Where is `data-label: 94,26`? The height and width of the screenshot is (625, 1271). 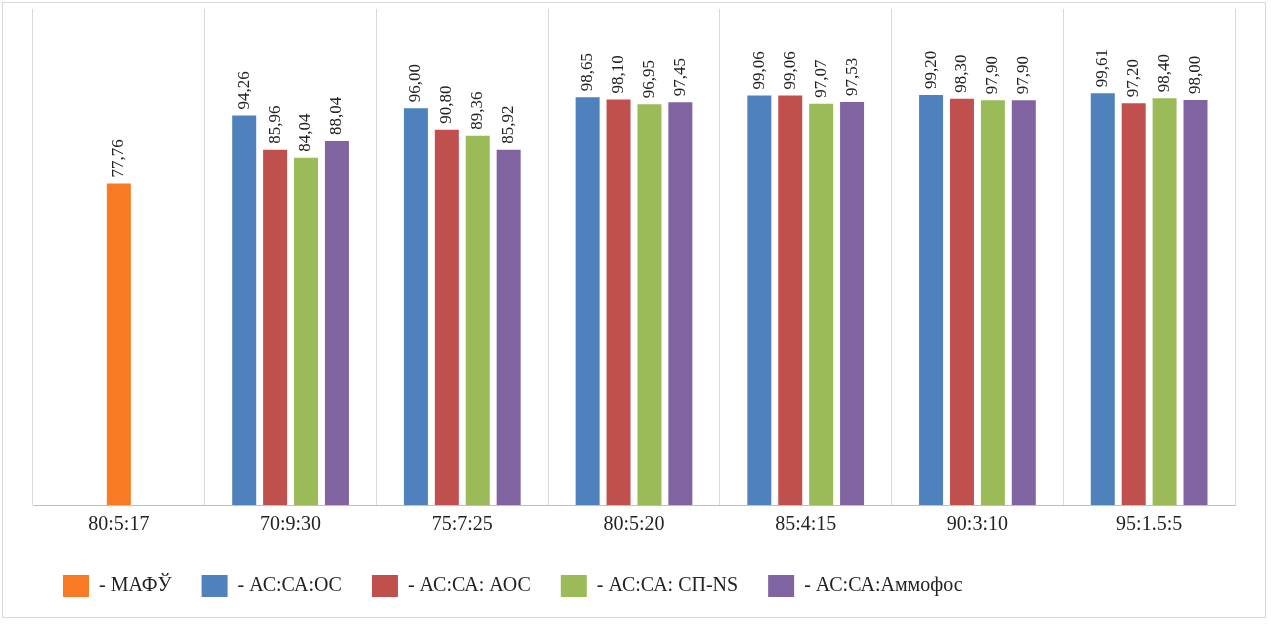 data-label: 94,26 is located at coordinates (243, 90).